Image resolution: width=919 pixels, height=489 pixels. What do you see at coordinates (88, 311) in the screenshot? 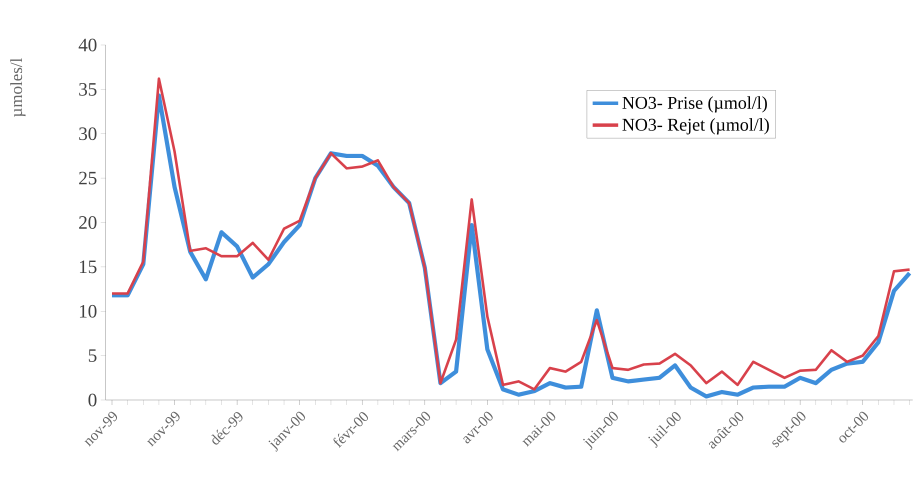
I see `y-tick-label: 10` at bounding box center [88, 311].